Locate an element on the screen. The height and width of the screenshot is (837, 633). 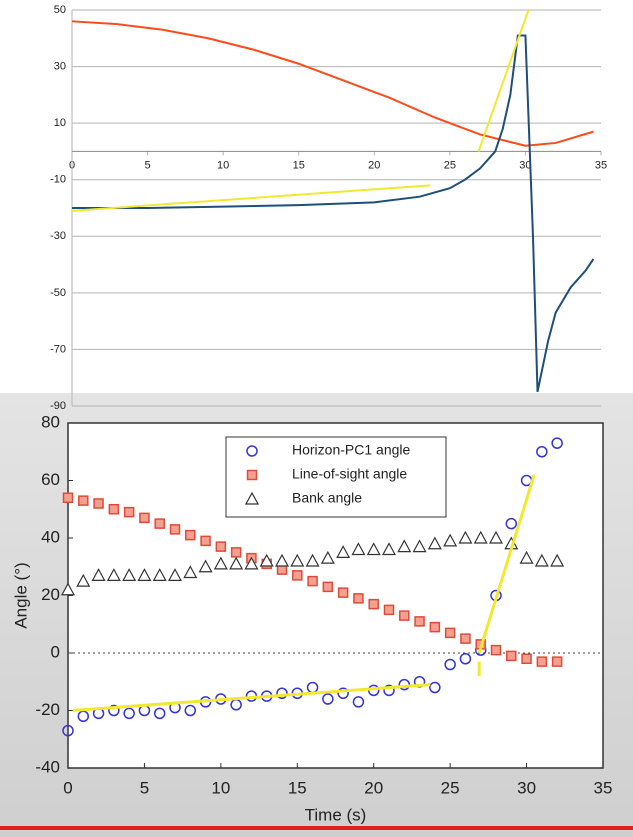
x-axis-label: Time (s) is located at coordinates (336, 814).